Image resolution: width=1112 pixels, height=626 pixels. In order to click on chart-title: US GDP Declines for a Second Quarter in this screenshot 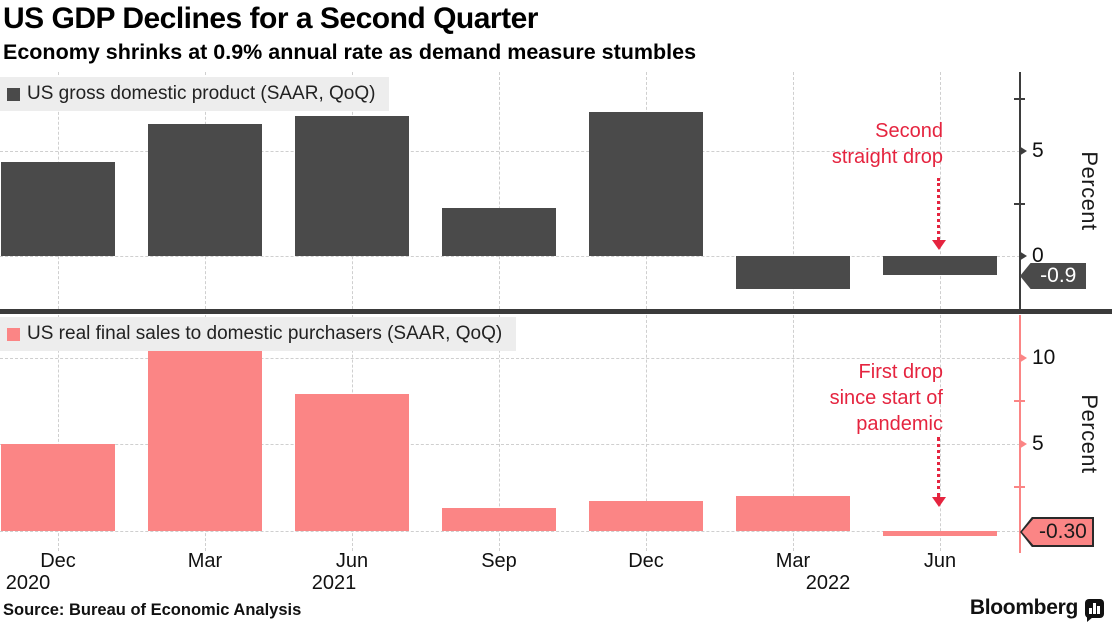, I will do `click(270, 18)`.